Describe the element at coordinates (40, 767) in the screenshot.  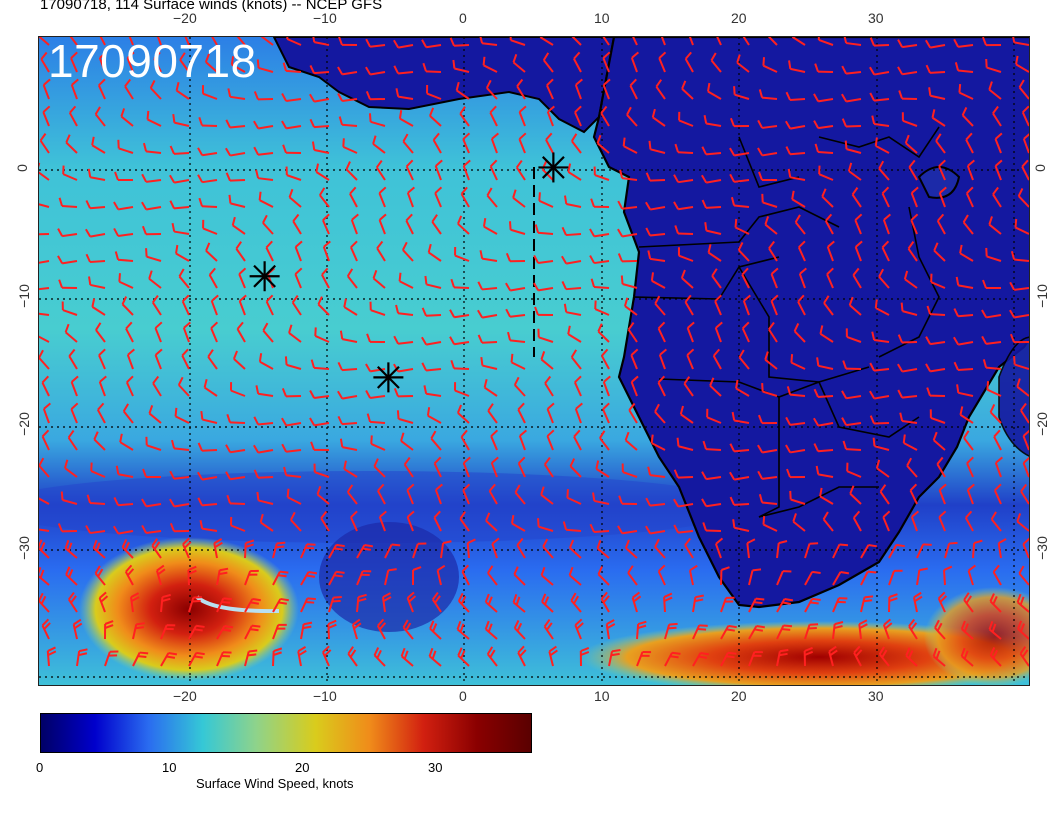
I see `colorbar-tick: 0` at that location.